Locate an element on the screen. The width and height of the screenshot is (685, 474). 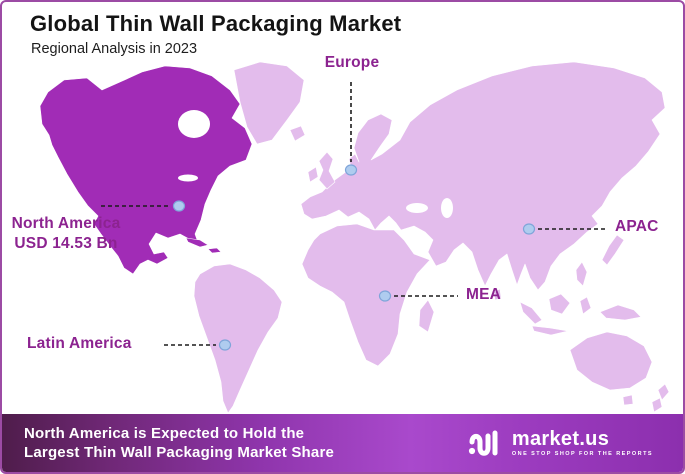
mea-label: MEA is located at coordinates (484, 294).